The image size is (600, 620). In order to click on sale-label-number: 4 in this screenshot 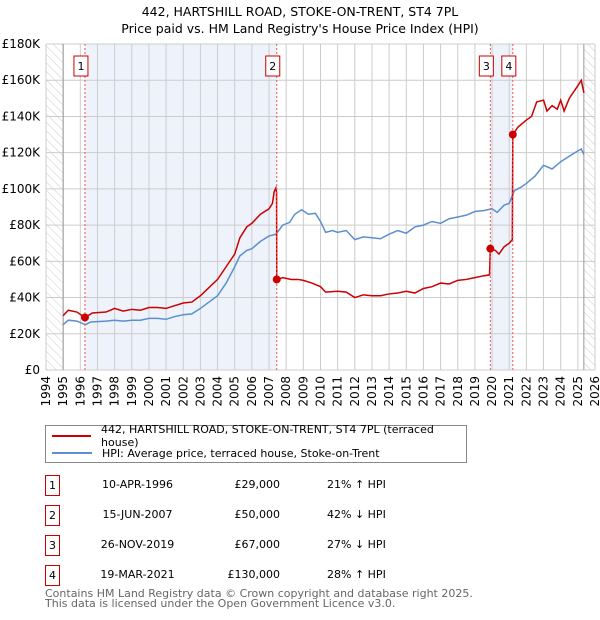, I will do `click(508, 66)`.